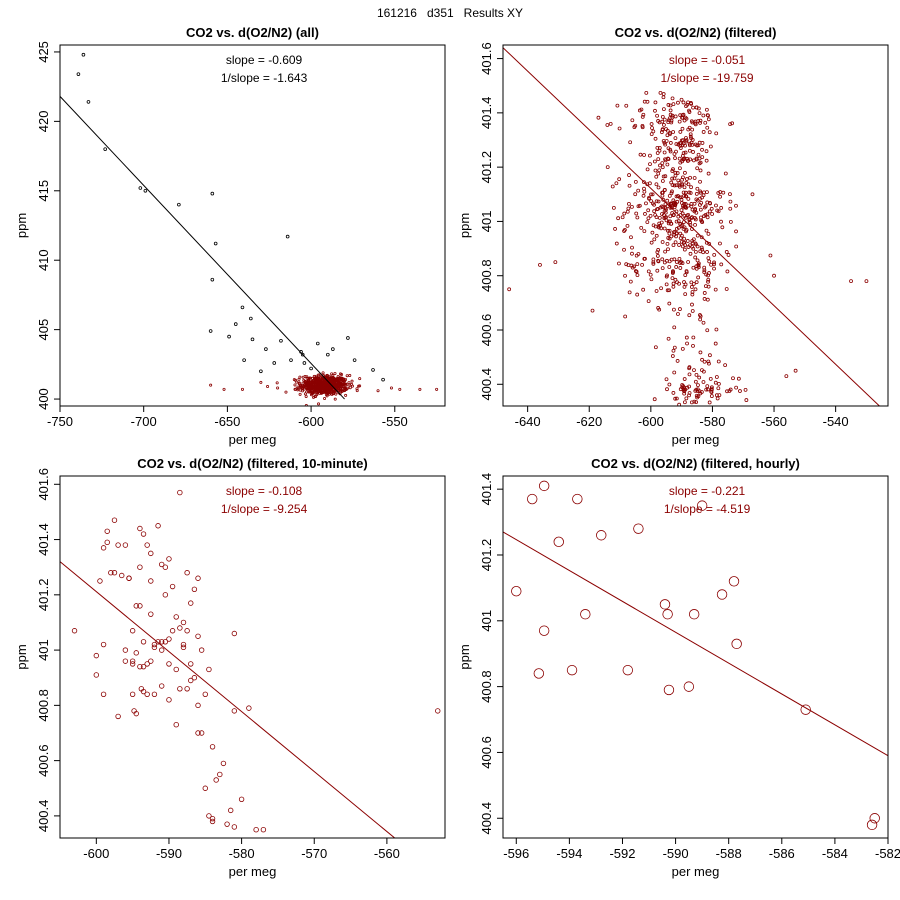 The image size is (900, 900). I want to click on y-tick-label: 420, so click(43, 122).